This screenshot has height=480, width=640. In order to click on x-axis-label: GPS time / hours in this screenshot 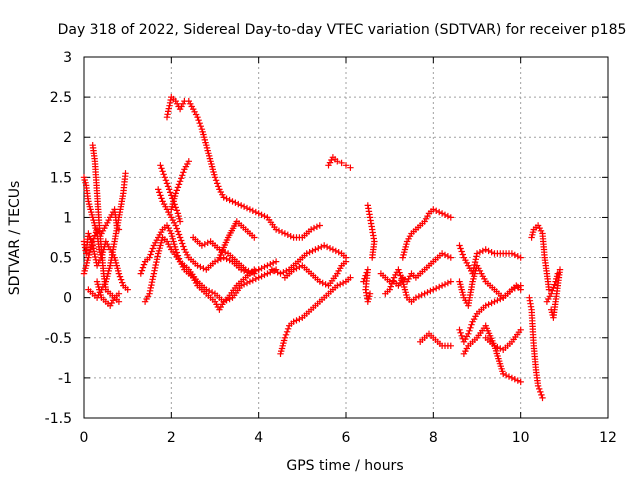, I will do `click(344, 466)`.